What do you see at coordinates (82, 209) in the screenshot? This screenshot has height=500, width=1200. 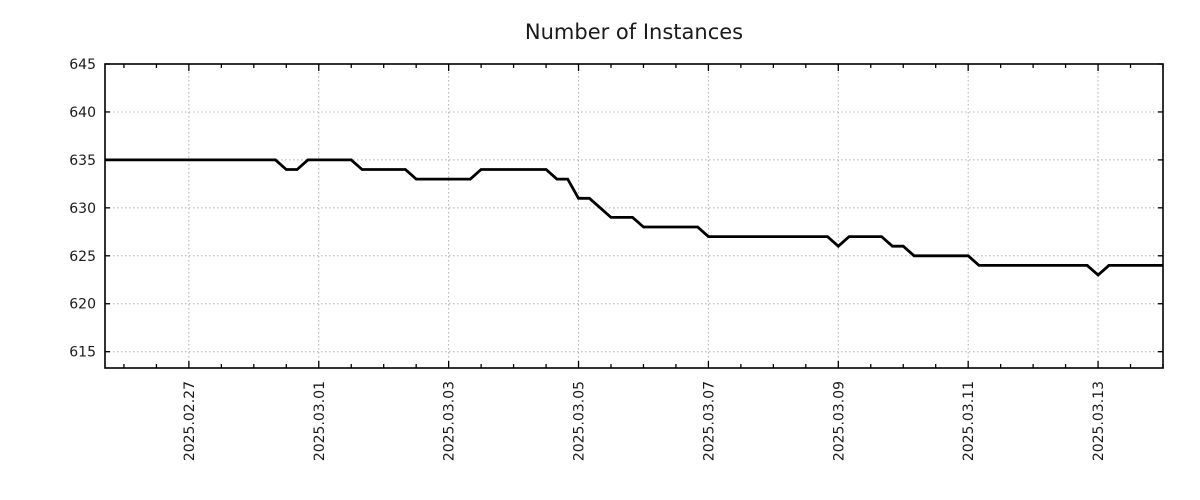 I see `y-tick-label: 630` at bounding box center [82, 209].